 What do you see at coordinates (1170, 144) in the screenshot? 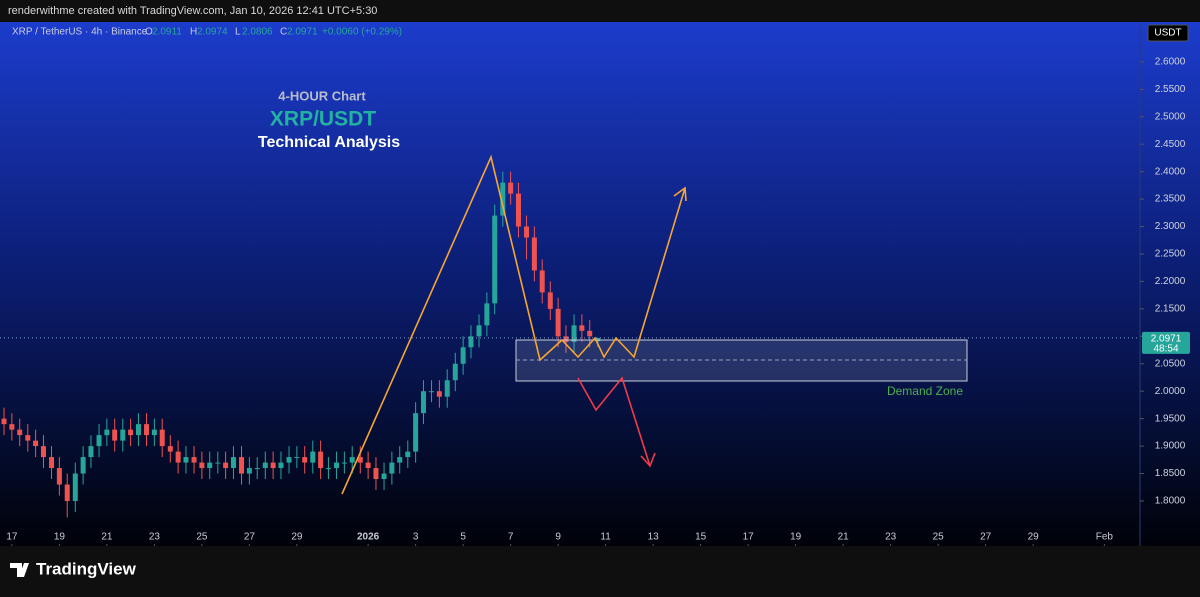
I see `y-tick-label: 2.4500` at bounding box center [1170, 144].